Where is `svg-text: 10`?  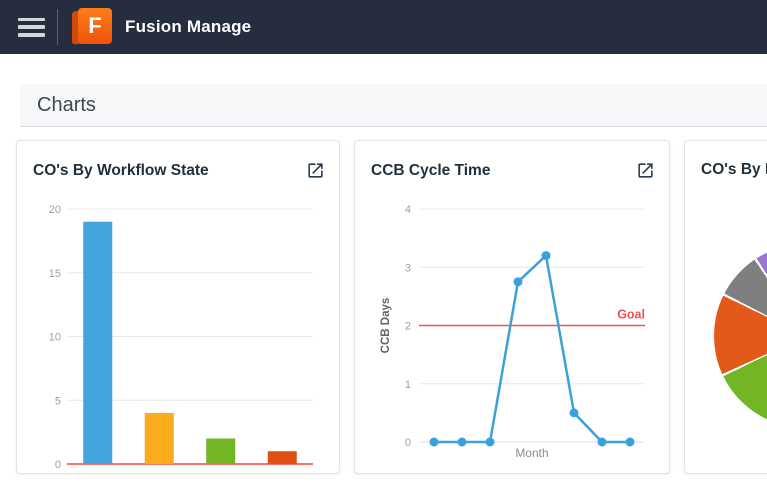
svg-text: 10 is located at coordinates (55, 338).